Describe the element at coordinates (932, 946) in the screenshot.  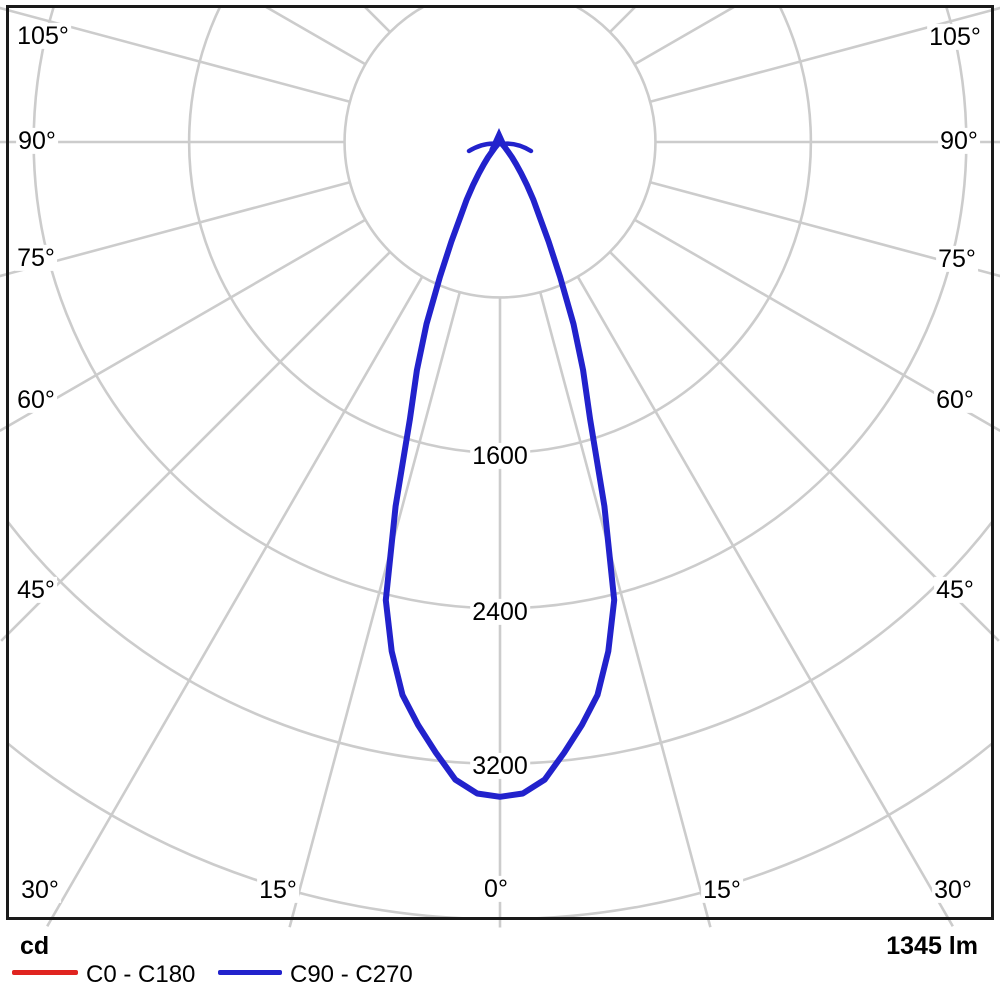
I see `flux-label: 1345 lm` at that location.